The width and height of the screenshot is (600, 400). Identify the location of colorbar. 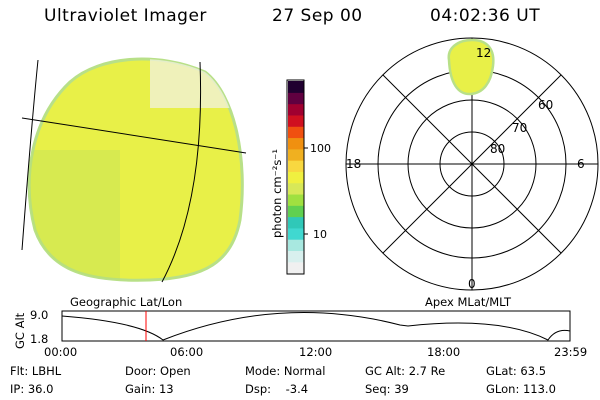
(297, 177).